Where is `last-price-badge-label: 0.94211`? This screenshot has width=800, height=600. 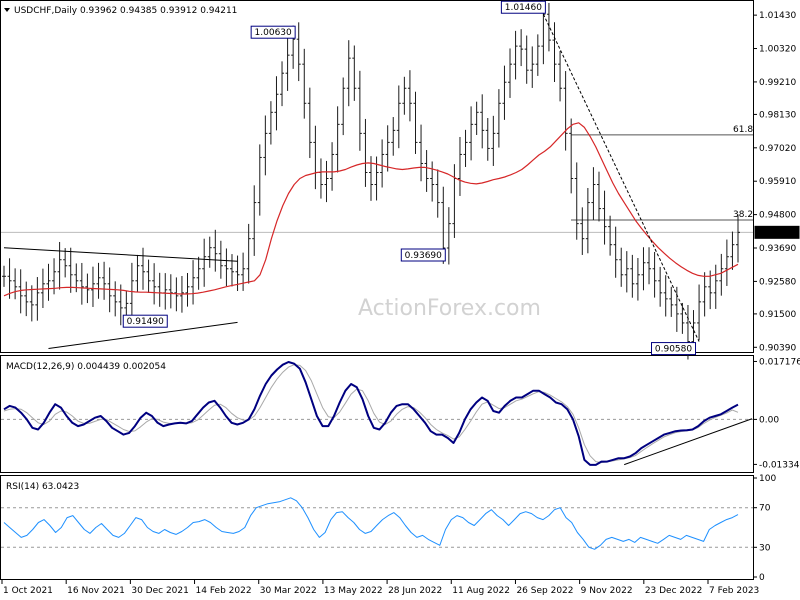
last-price-badge-label: 0.94211 is located at coordinates (776, 233).